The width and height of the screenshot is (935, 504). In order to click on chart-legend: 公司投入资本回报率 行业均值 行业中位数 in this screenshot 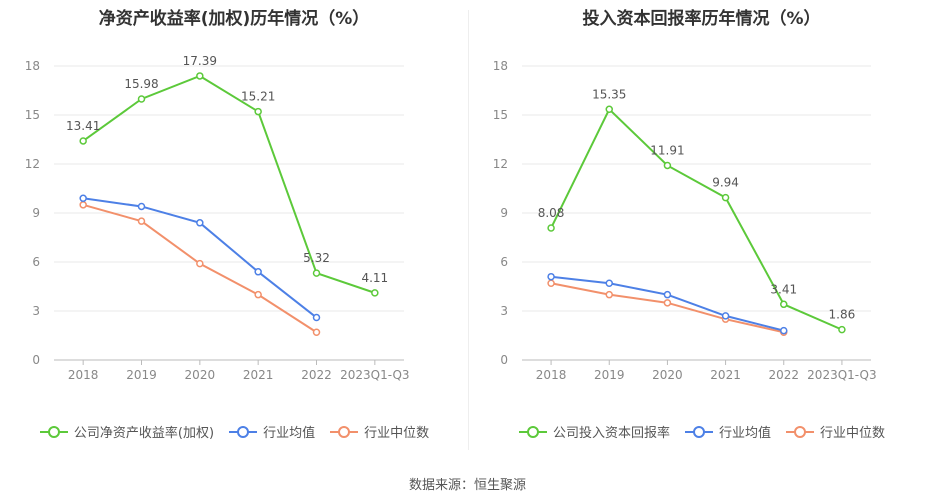, I will do `click(701, 431)`.